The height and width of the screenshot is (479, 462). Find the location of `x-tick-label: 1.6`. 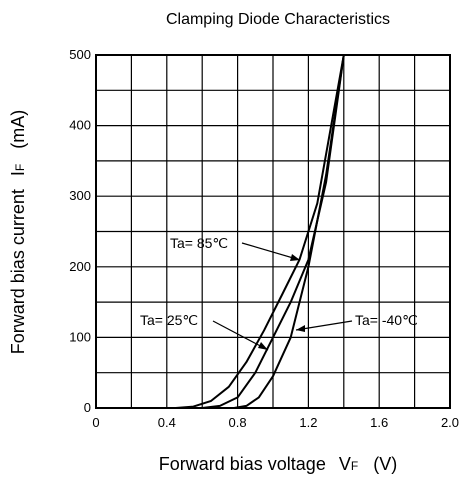

x-tick-label: 1.6 is located at coordinates (379, 422).